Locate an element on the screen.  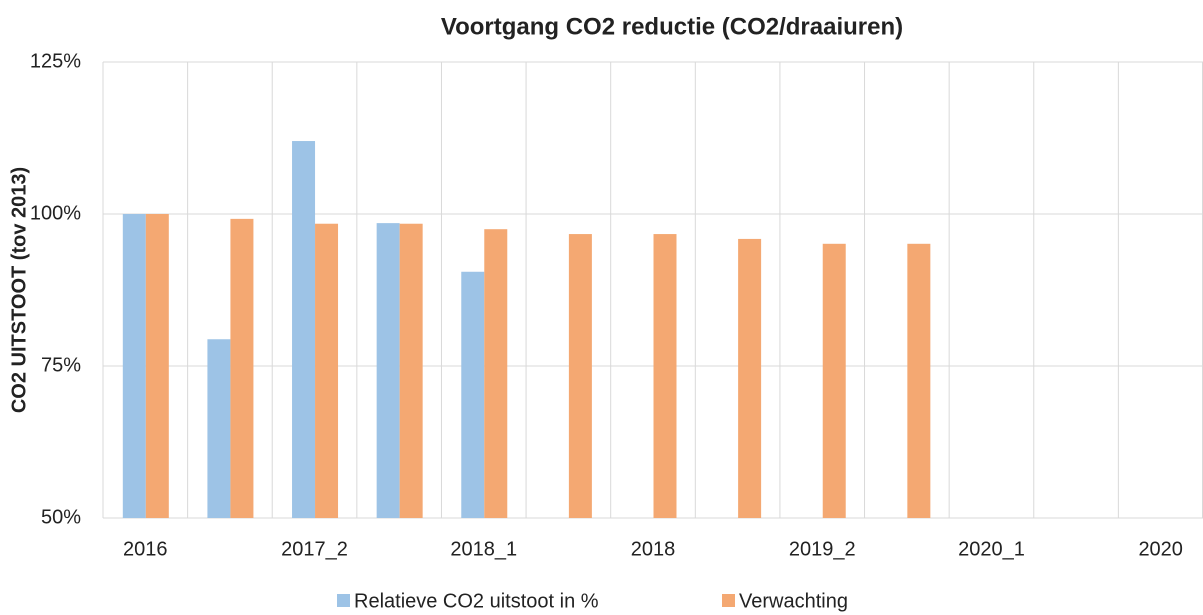
y-tick-label: 125% is located at coordinates (55, 61).